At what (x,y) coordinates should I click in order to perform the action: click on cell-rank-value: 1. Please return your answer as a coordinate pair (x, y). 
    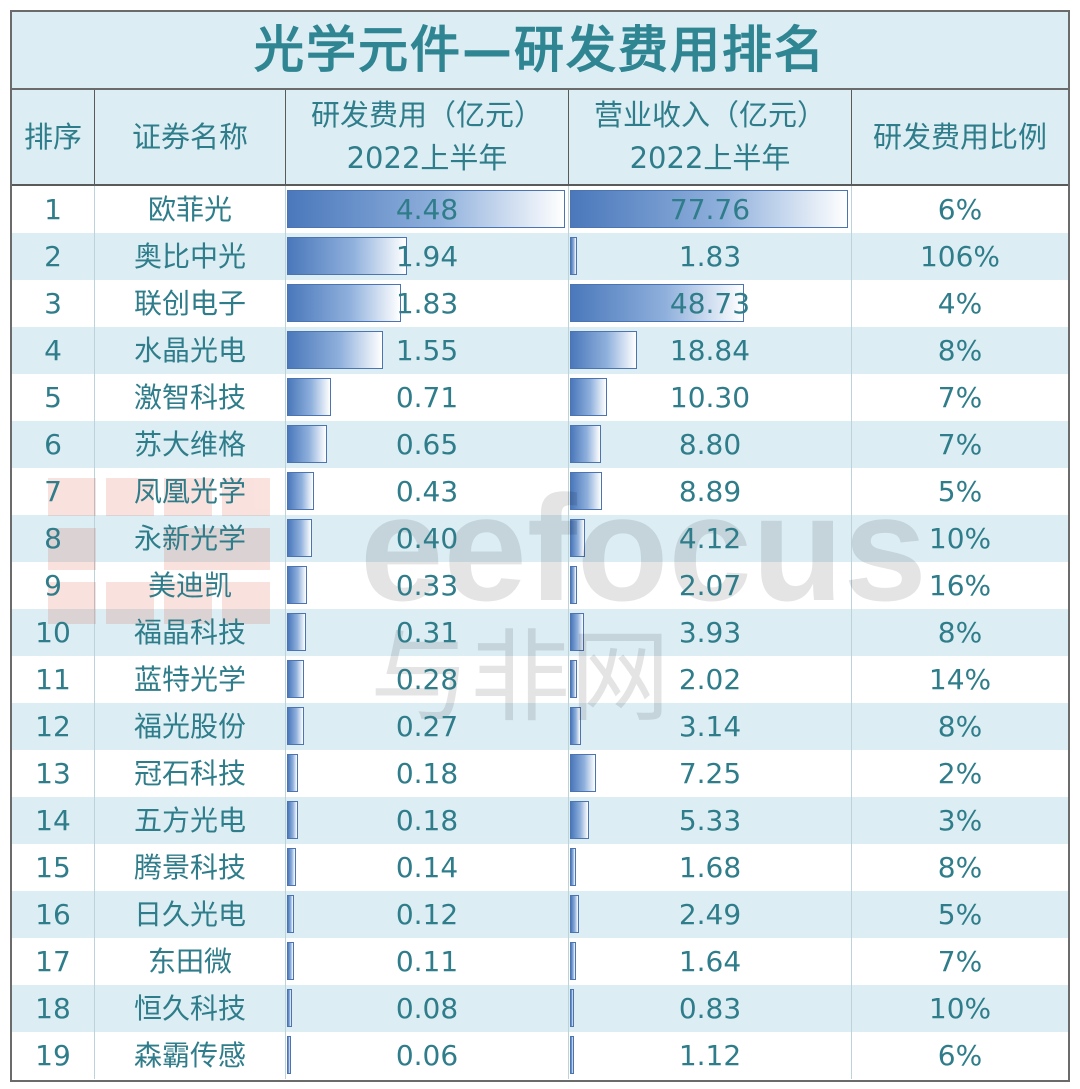
    Looking at the image, I should click on (53, 209).